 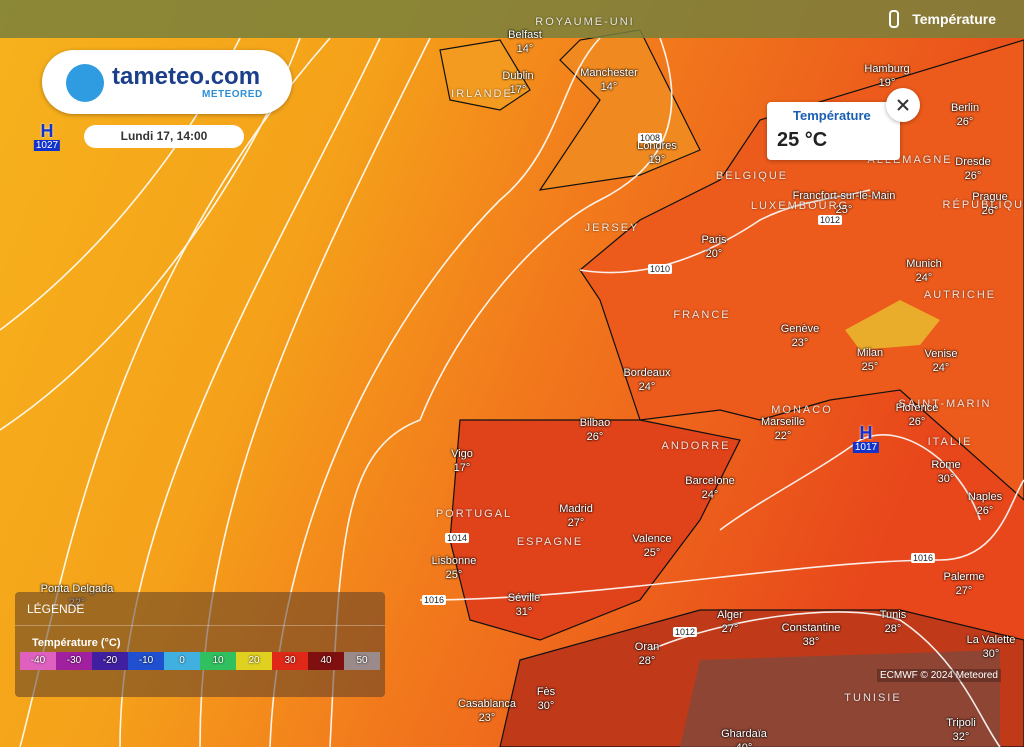 I want to click on city-name: Bilbao, so click(x=595, y=423).